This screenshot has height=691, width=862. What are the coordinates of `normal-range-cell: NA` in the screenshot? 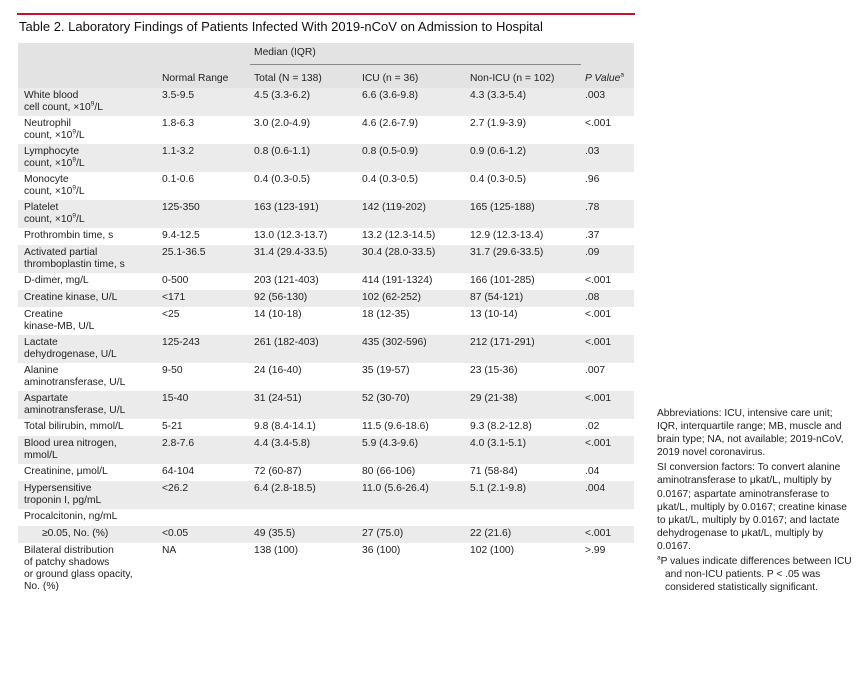 It's located at (169, 550).